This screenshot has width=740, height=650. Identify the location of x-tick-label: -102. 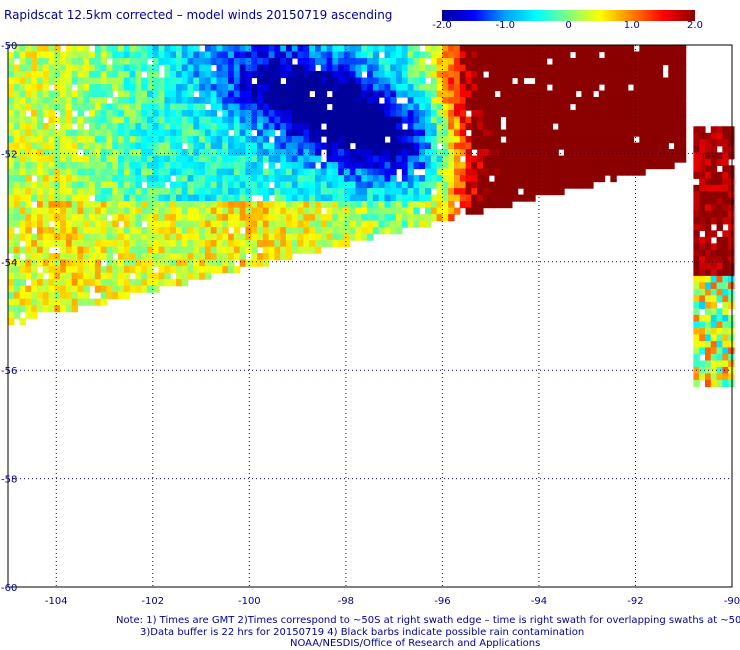
(152, 601).